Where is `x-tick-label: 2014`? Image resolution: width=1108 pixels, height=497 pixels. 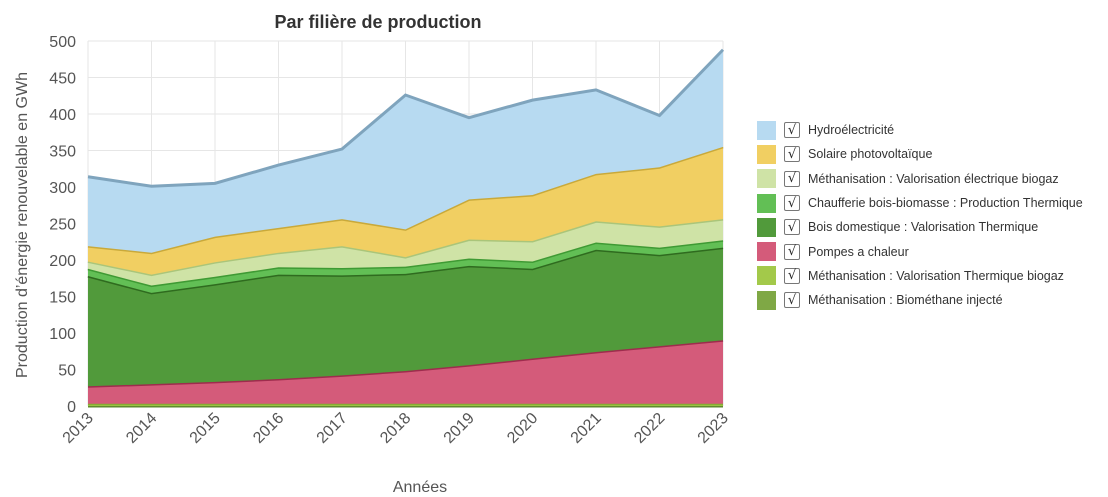 x-tick-label: 2014 is located at coordinates (141, 428).